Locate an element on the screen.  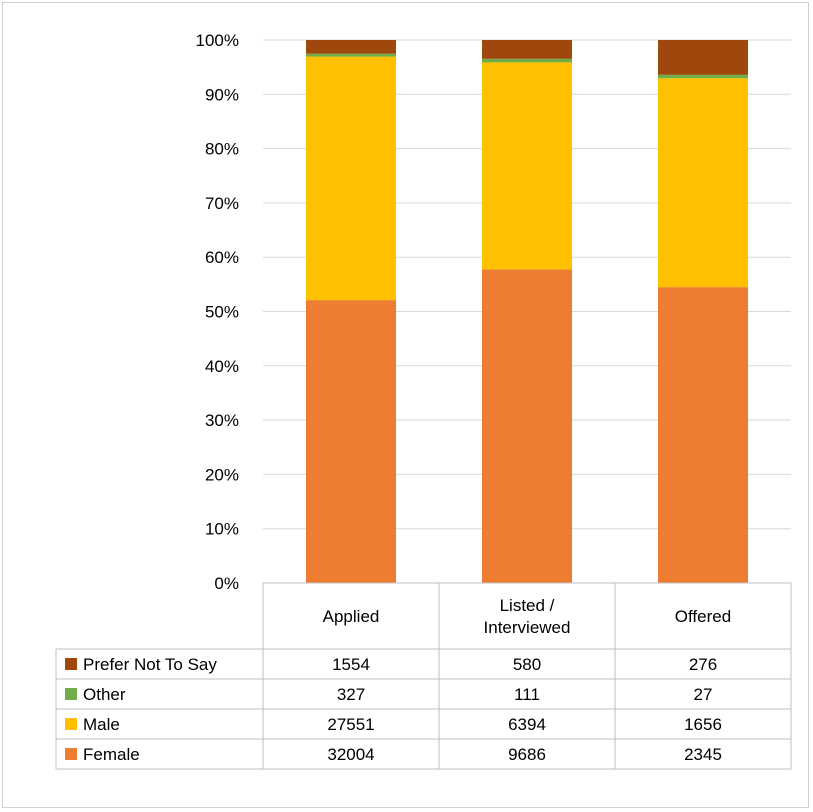
legend-key-male is located at coordinates (71, 724).